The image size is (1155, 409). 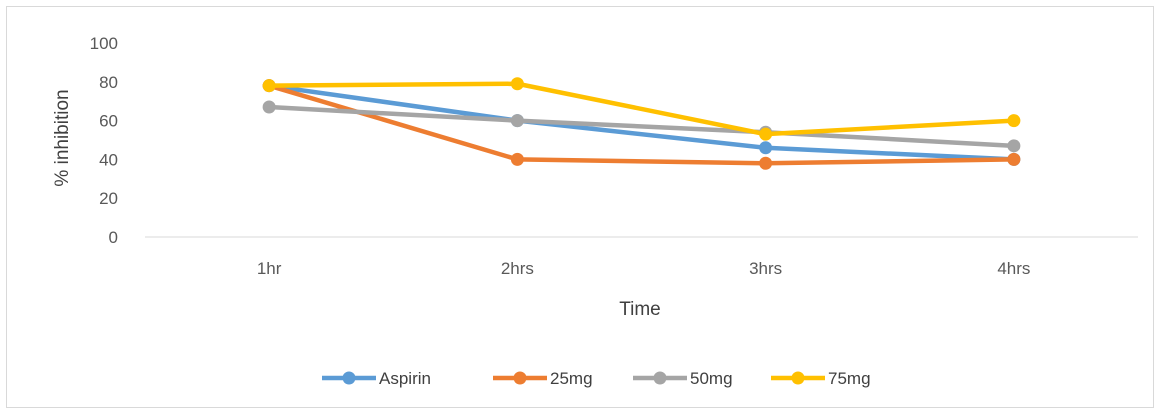 I want to click on series-line-50mg, so click(x=641, y=126).